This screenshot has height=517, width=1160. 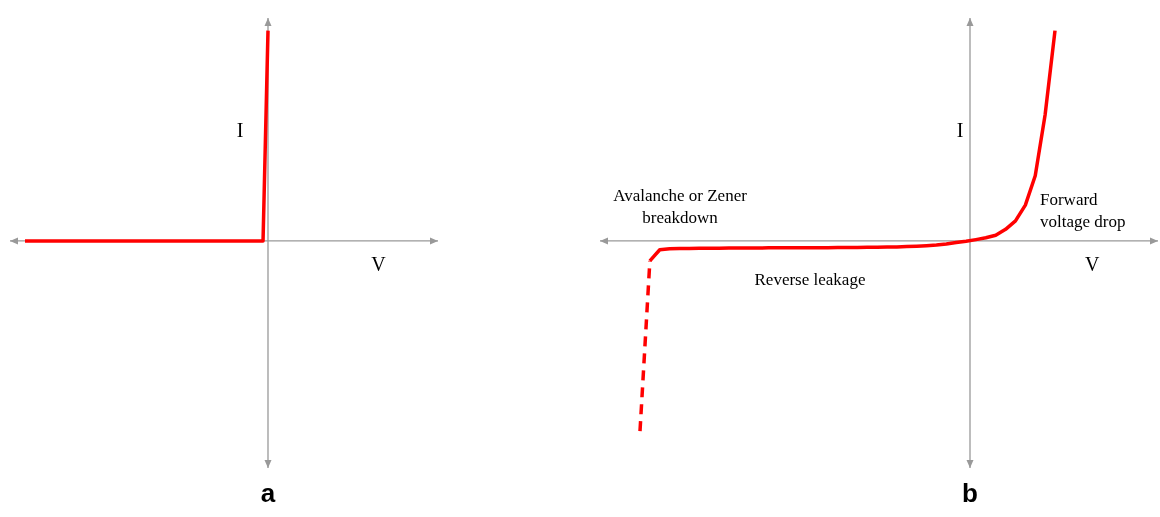 What do you see at coordinates (1083, 210) in the screenshot?
I see `annotation: Forward voltage drop` at bounding box center [1083, 210].